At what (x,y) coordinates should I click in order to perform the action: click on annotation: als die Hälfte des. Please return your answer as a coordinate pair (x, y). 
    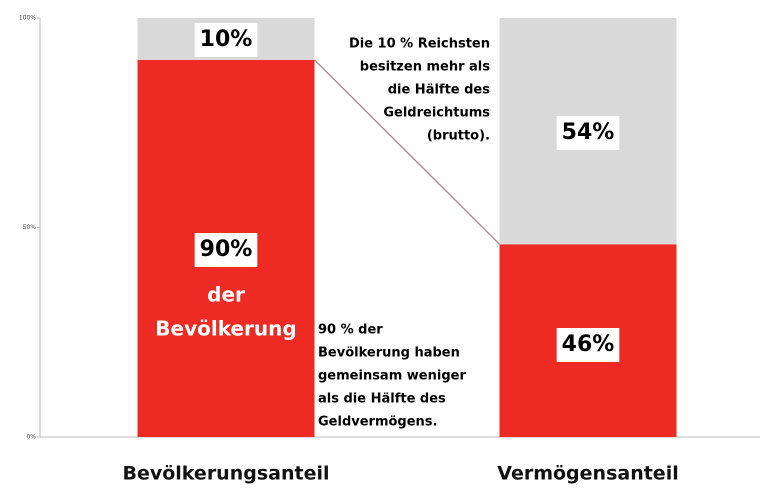
    Looking at the image, I should click on (382, 399).